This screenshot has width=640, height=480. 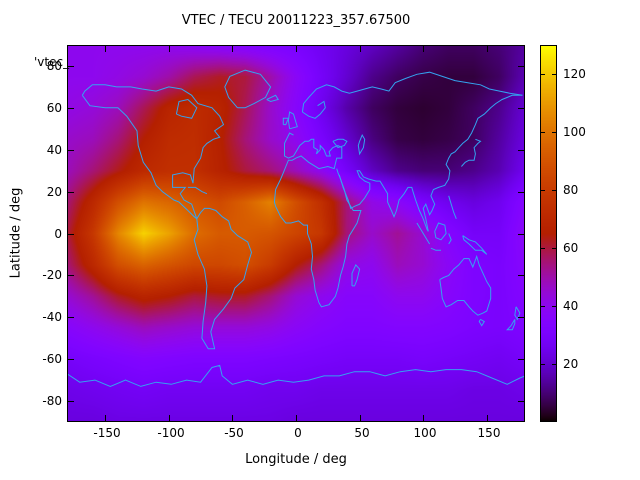 What do you see at coordinates (574, 132) in the screenshot?
I see `colorbar-tick-label: 100` at bounding box center [574, 132].